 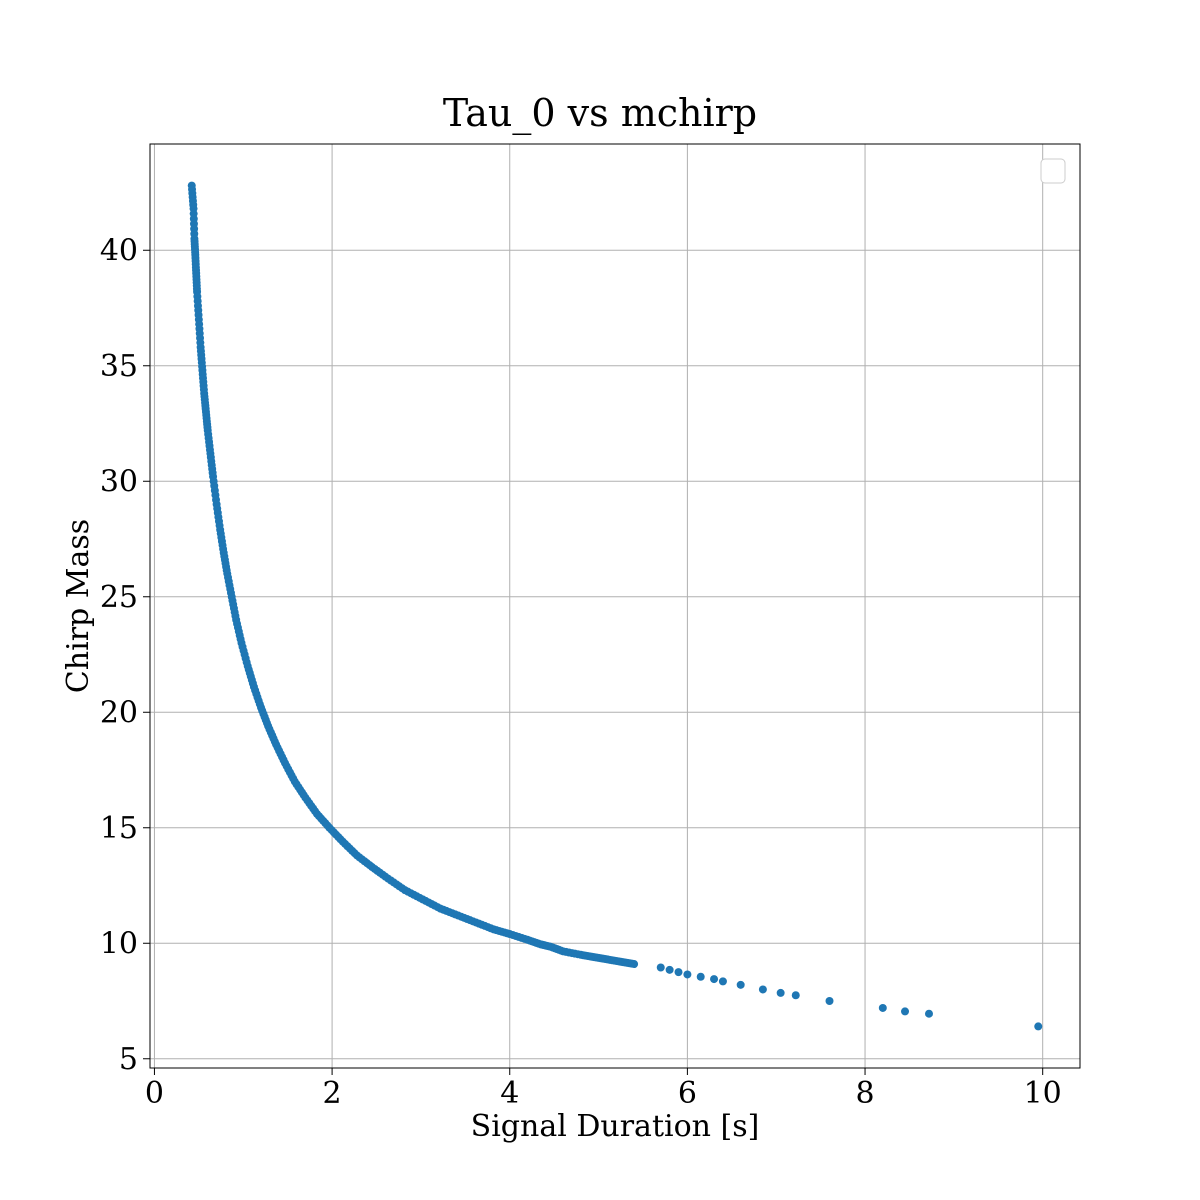 I want to click on x-tick-label: 2, so click(x=332, y=1093).